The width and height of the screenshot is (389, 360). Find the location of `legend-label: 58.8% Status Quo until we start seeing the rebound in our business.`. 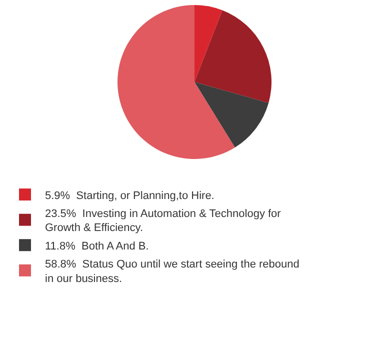

legend-label: 58.8% Status Quo until we start seeing the rebound in our business. is located at coordinates (172, 271).